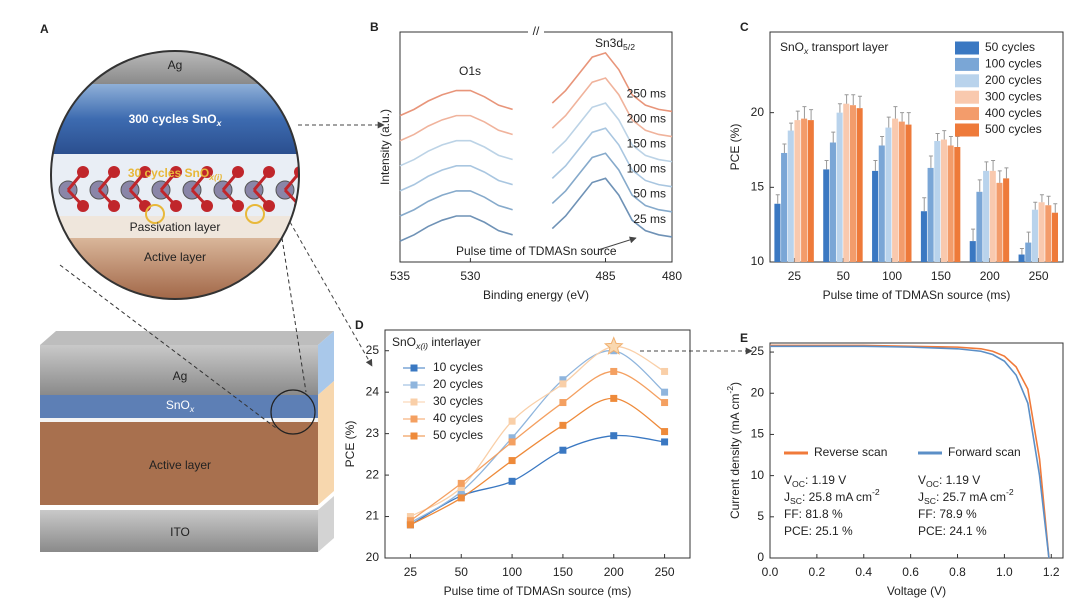 The width and height of the screenshot is (1080, 616). I want to click on legend-label: 50 cycles, so click(458, 435).